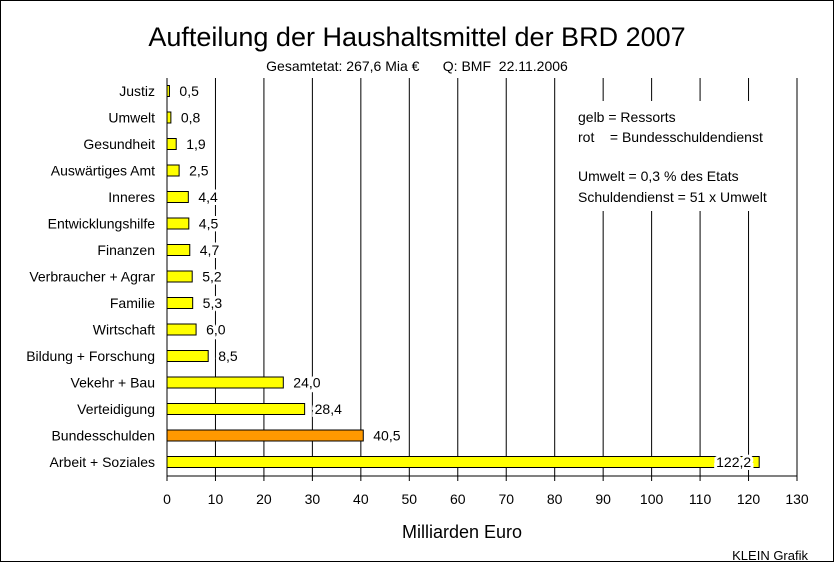 The image size is (834, 563). Describe the element at coordinates (555, 499) in the screenshot. I see `x-tick-label: 80` at that location.